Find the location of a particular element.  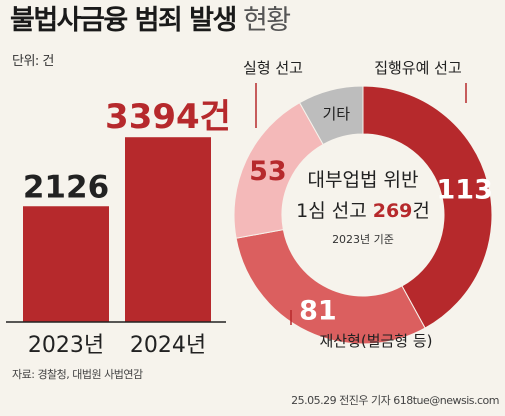

bar-2024년 is located at coordinates (168, 229).